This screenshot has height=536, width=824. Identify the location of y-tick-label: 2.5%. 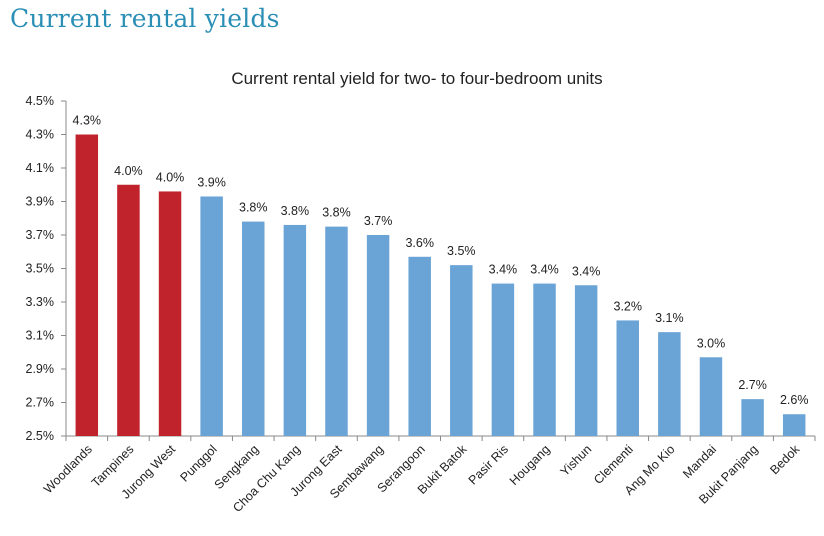
(40, 436).